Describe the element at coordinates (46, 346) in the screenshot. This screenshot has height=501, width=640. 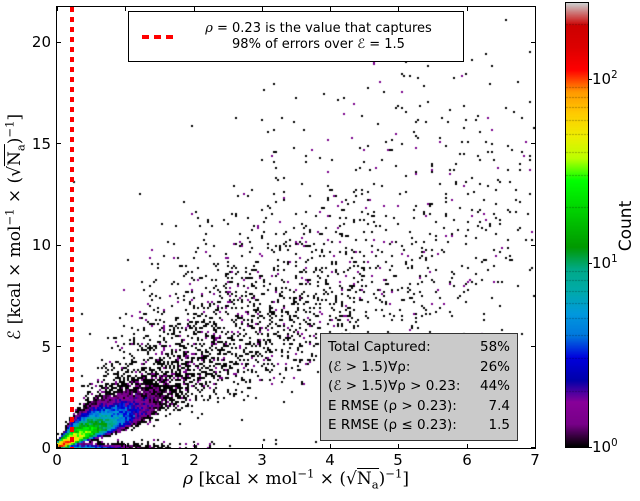
I see `y-tick-label: 5` at that location.